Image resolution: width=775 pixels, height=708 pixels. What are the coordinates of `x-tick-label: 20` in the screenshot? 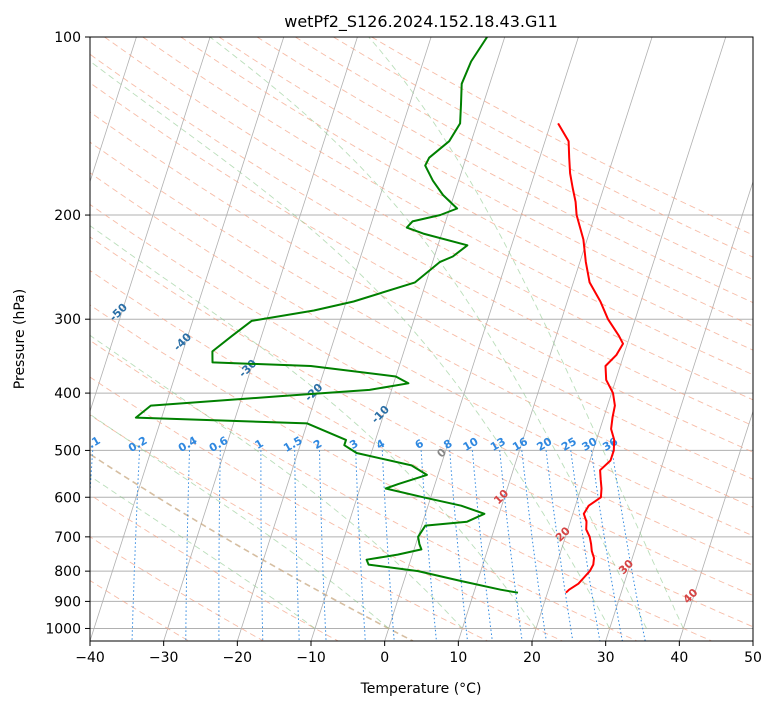 It's located at (532, 658).